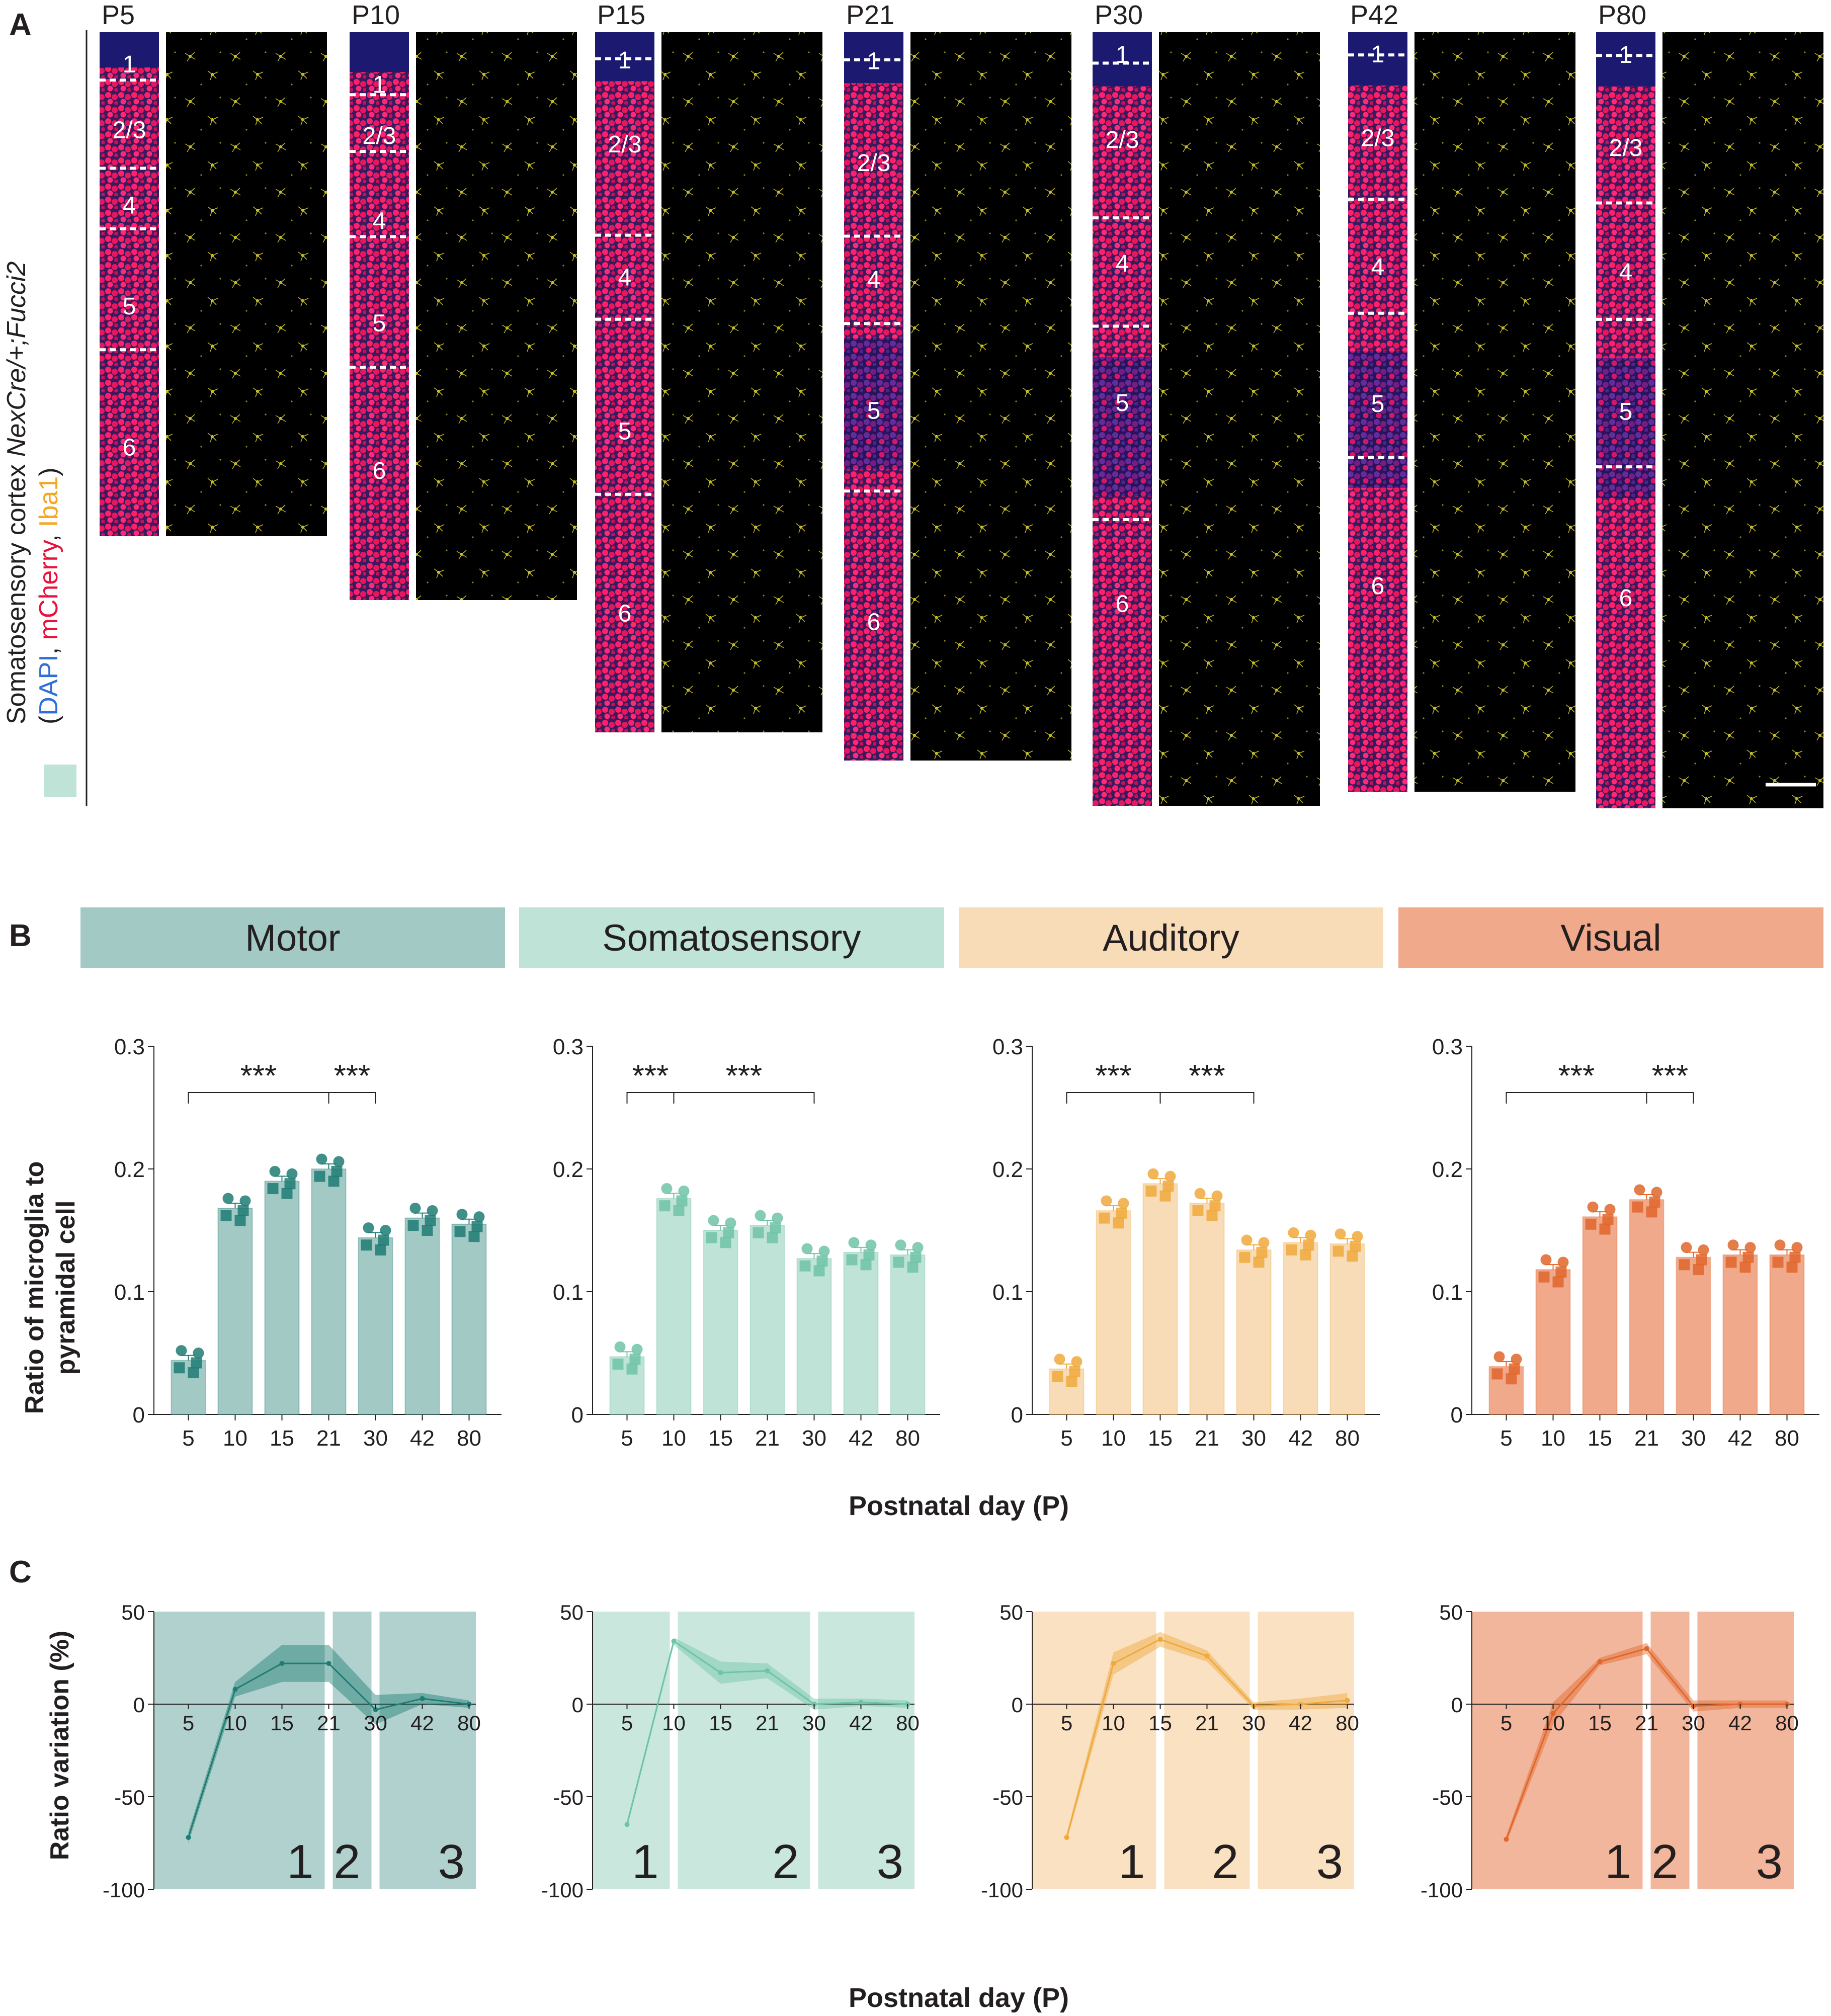  What do you see at coordinates (1374, 15) in the screenshot?
I see `timepoint-label: P42` at bounding box center [1374, 15].